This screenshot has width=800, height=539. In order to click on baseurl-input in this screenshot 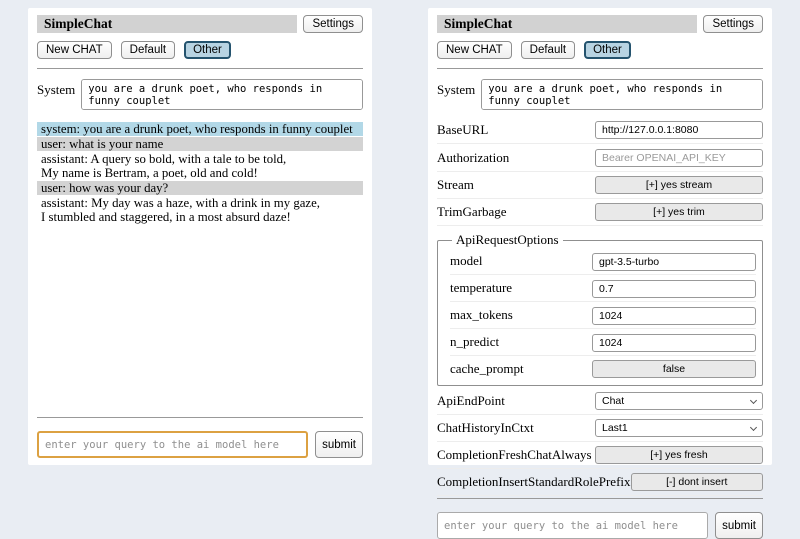, I will do `click(679, 130)`.